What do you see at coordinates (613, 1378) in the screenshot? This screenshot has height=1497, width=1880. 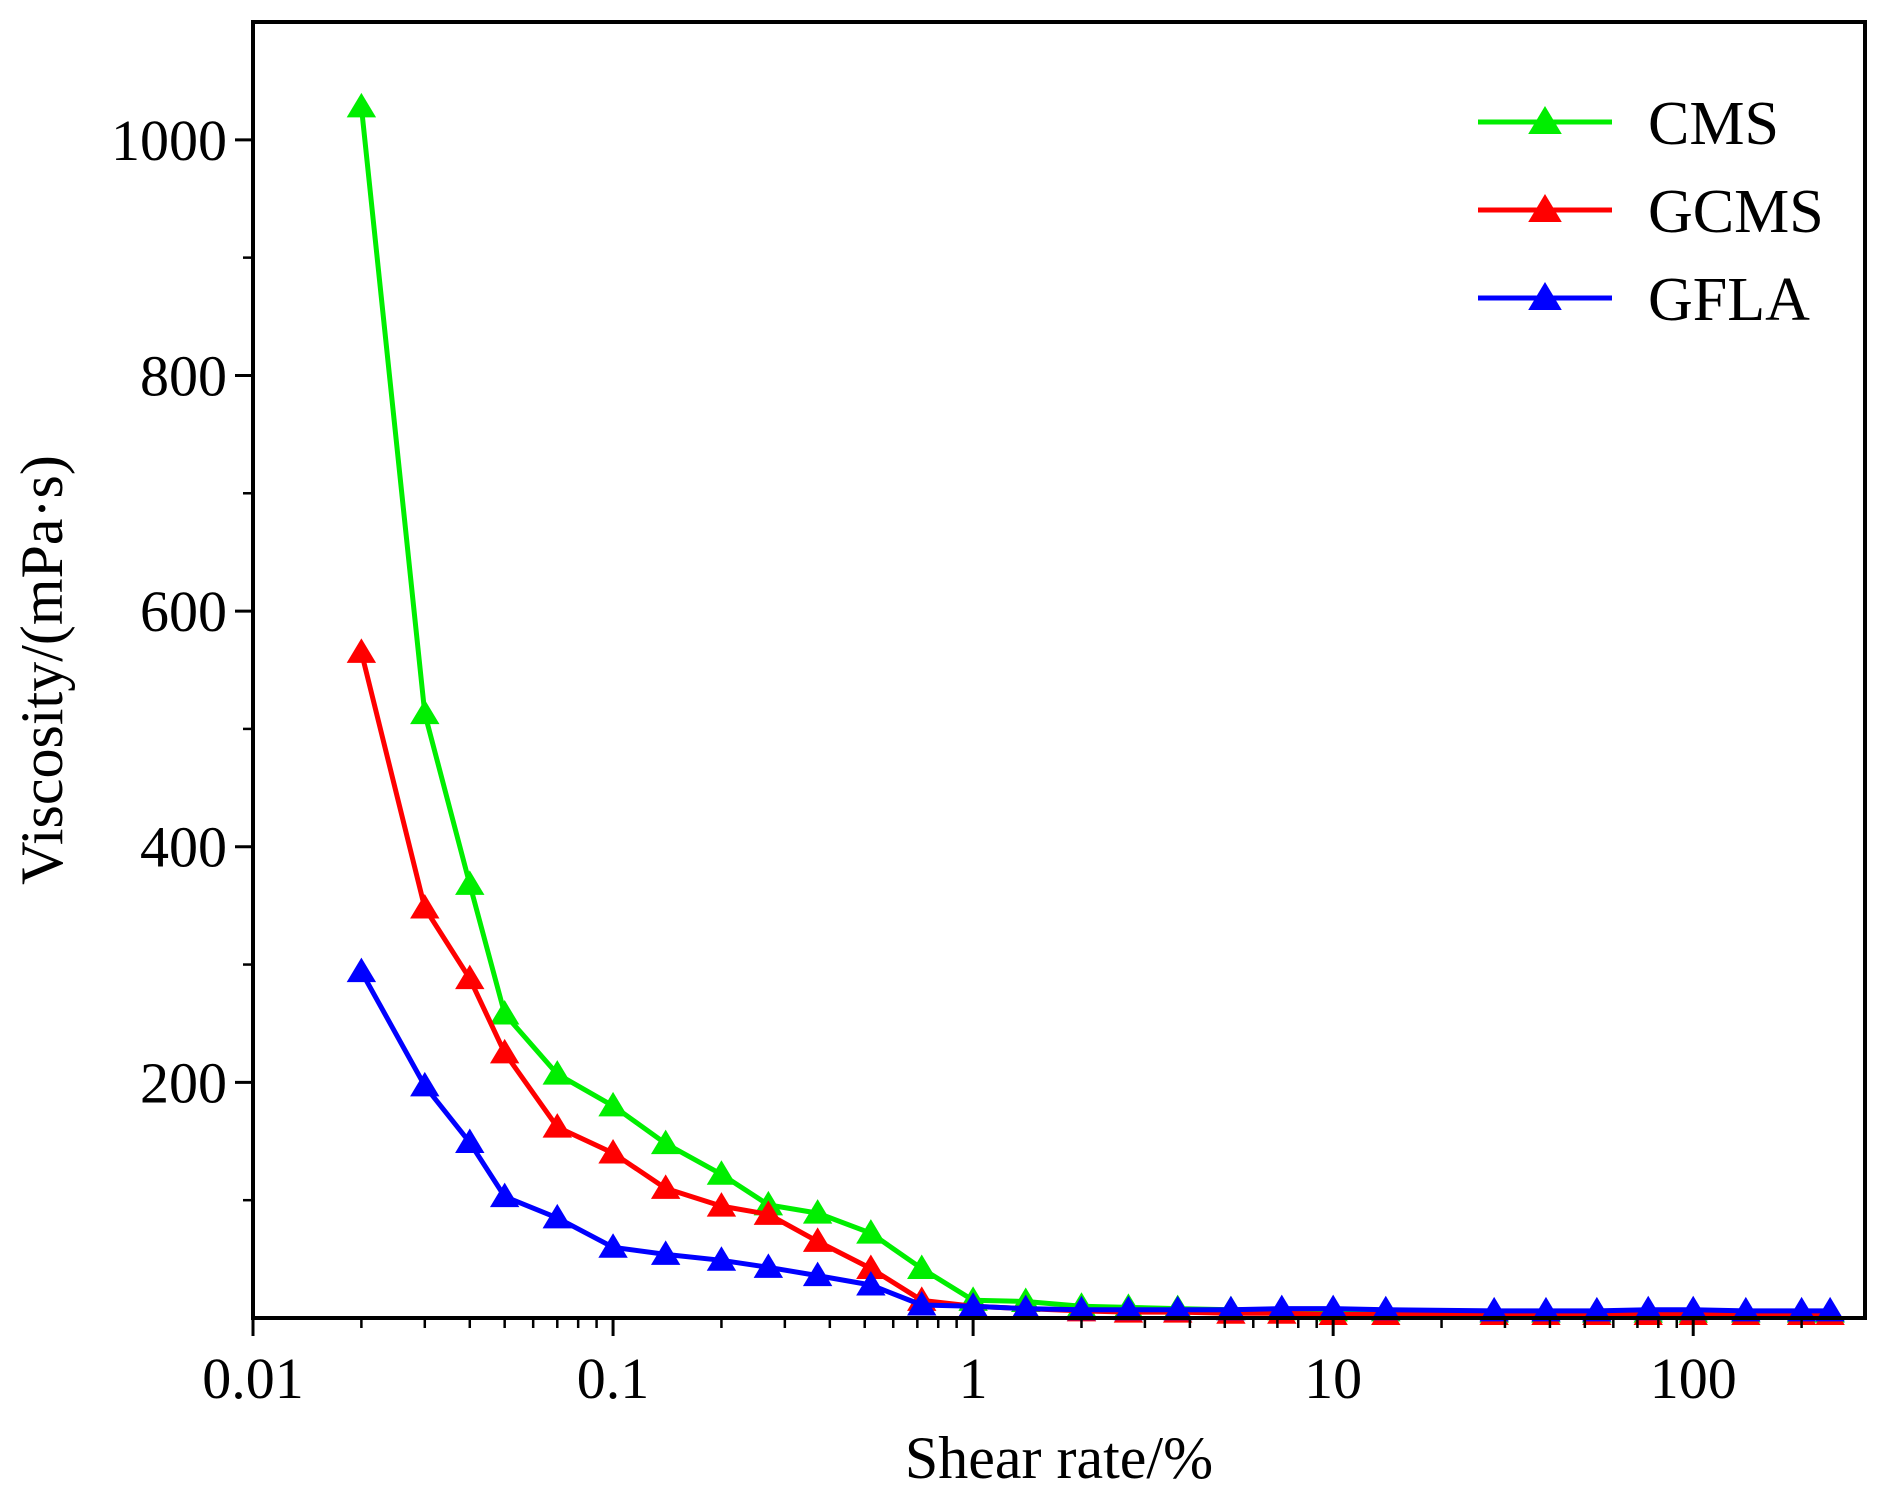 I see `x-tick-label: 0.1` at bounding box center [613, 1378].